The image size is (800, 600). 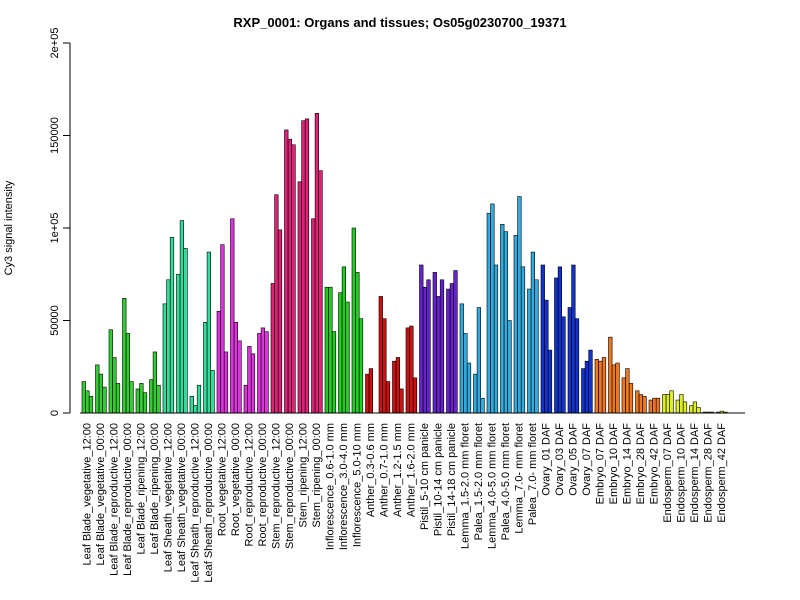 I want to click on x-tick-label: Embryo_28 DAF, so click(x=641, y=464).